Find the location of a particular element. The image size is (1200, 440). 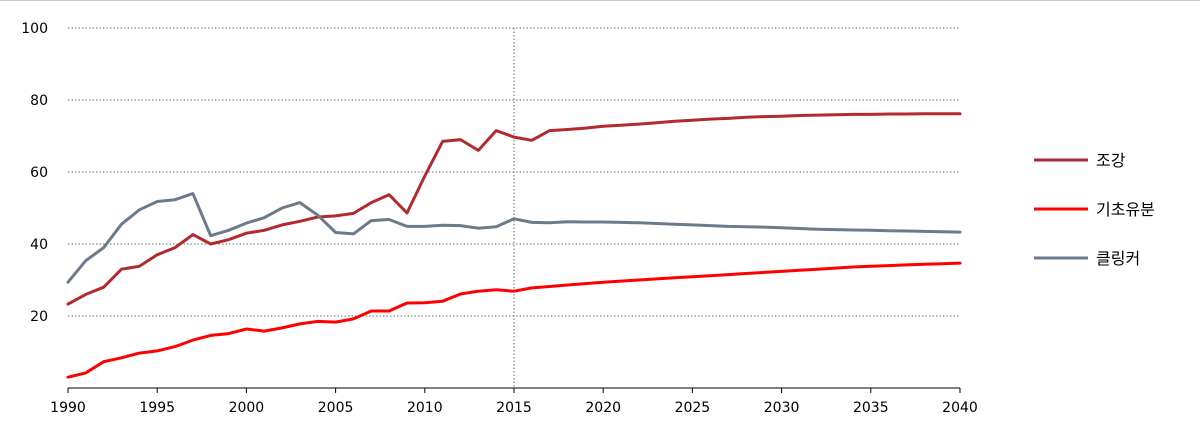

x-tick-label: 2035 is located at coordinates (871, 408).